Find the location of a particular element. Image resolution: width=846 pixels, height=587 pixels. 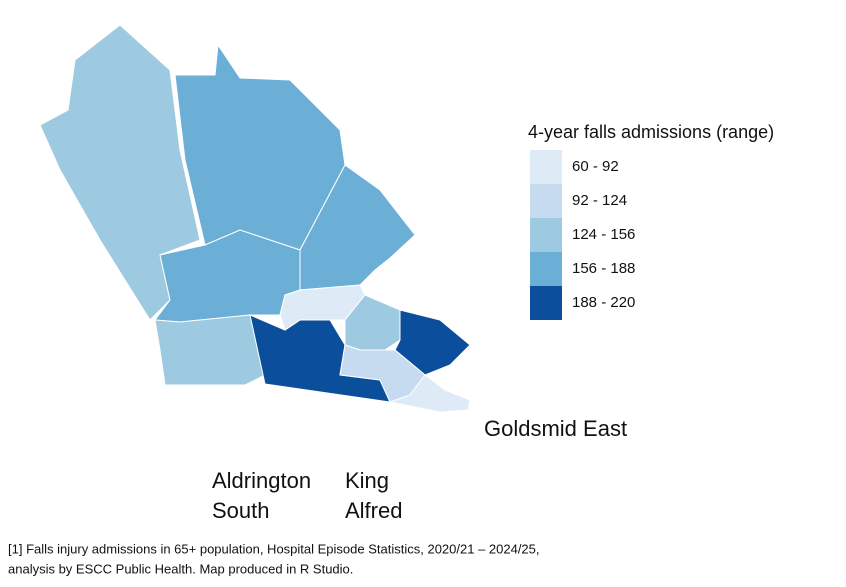

legend-label: 92 - 124 is located at coordinates (599, 200).